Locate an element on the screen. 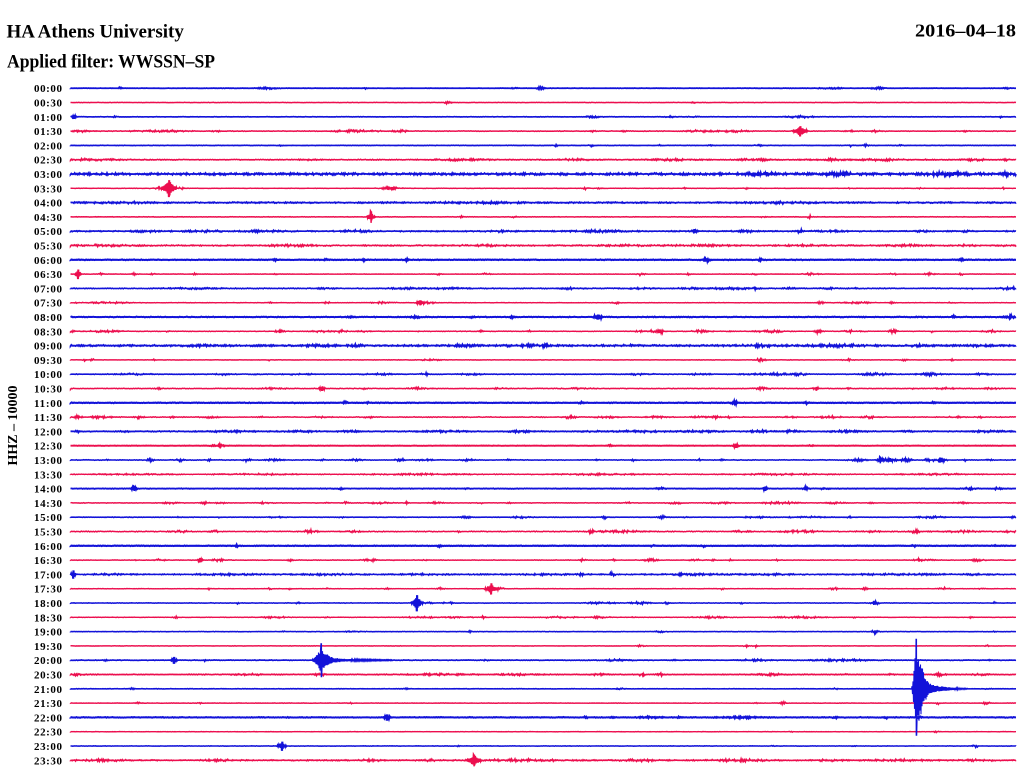 The height and width of the screenshot is (780, 1024). svg-text: 14:30 is located at coordinates (48, 504).